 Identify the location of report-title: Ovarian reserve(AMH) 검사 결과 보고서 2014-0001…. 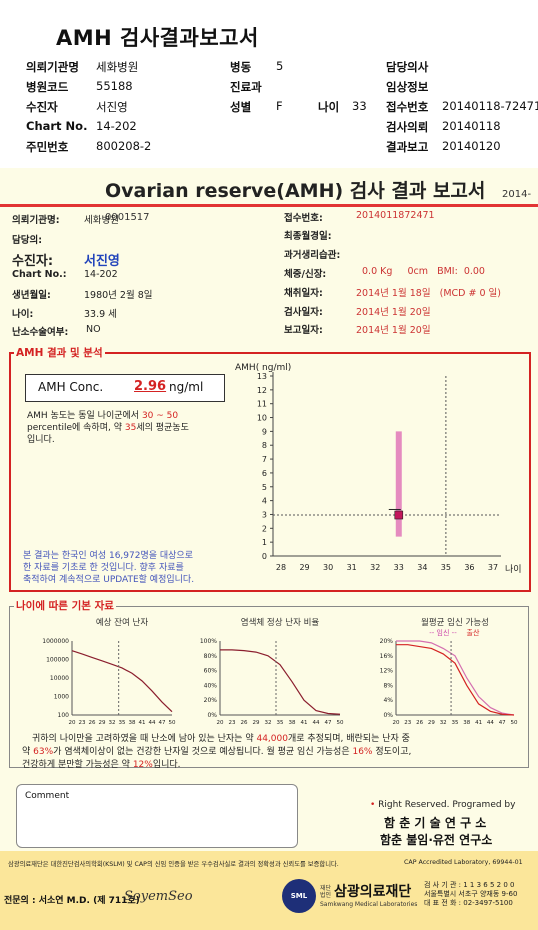
(321, 200).